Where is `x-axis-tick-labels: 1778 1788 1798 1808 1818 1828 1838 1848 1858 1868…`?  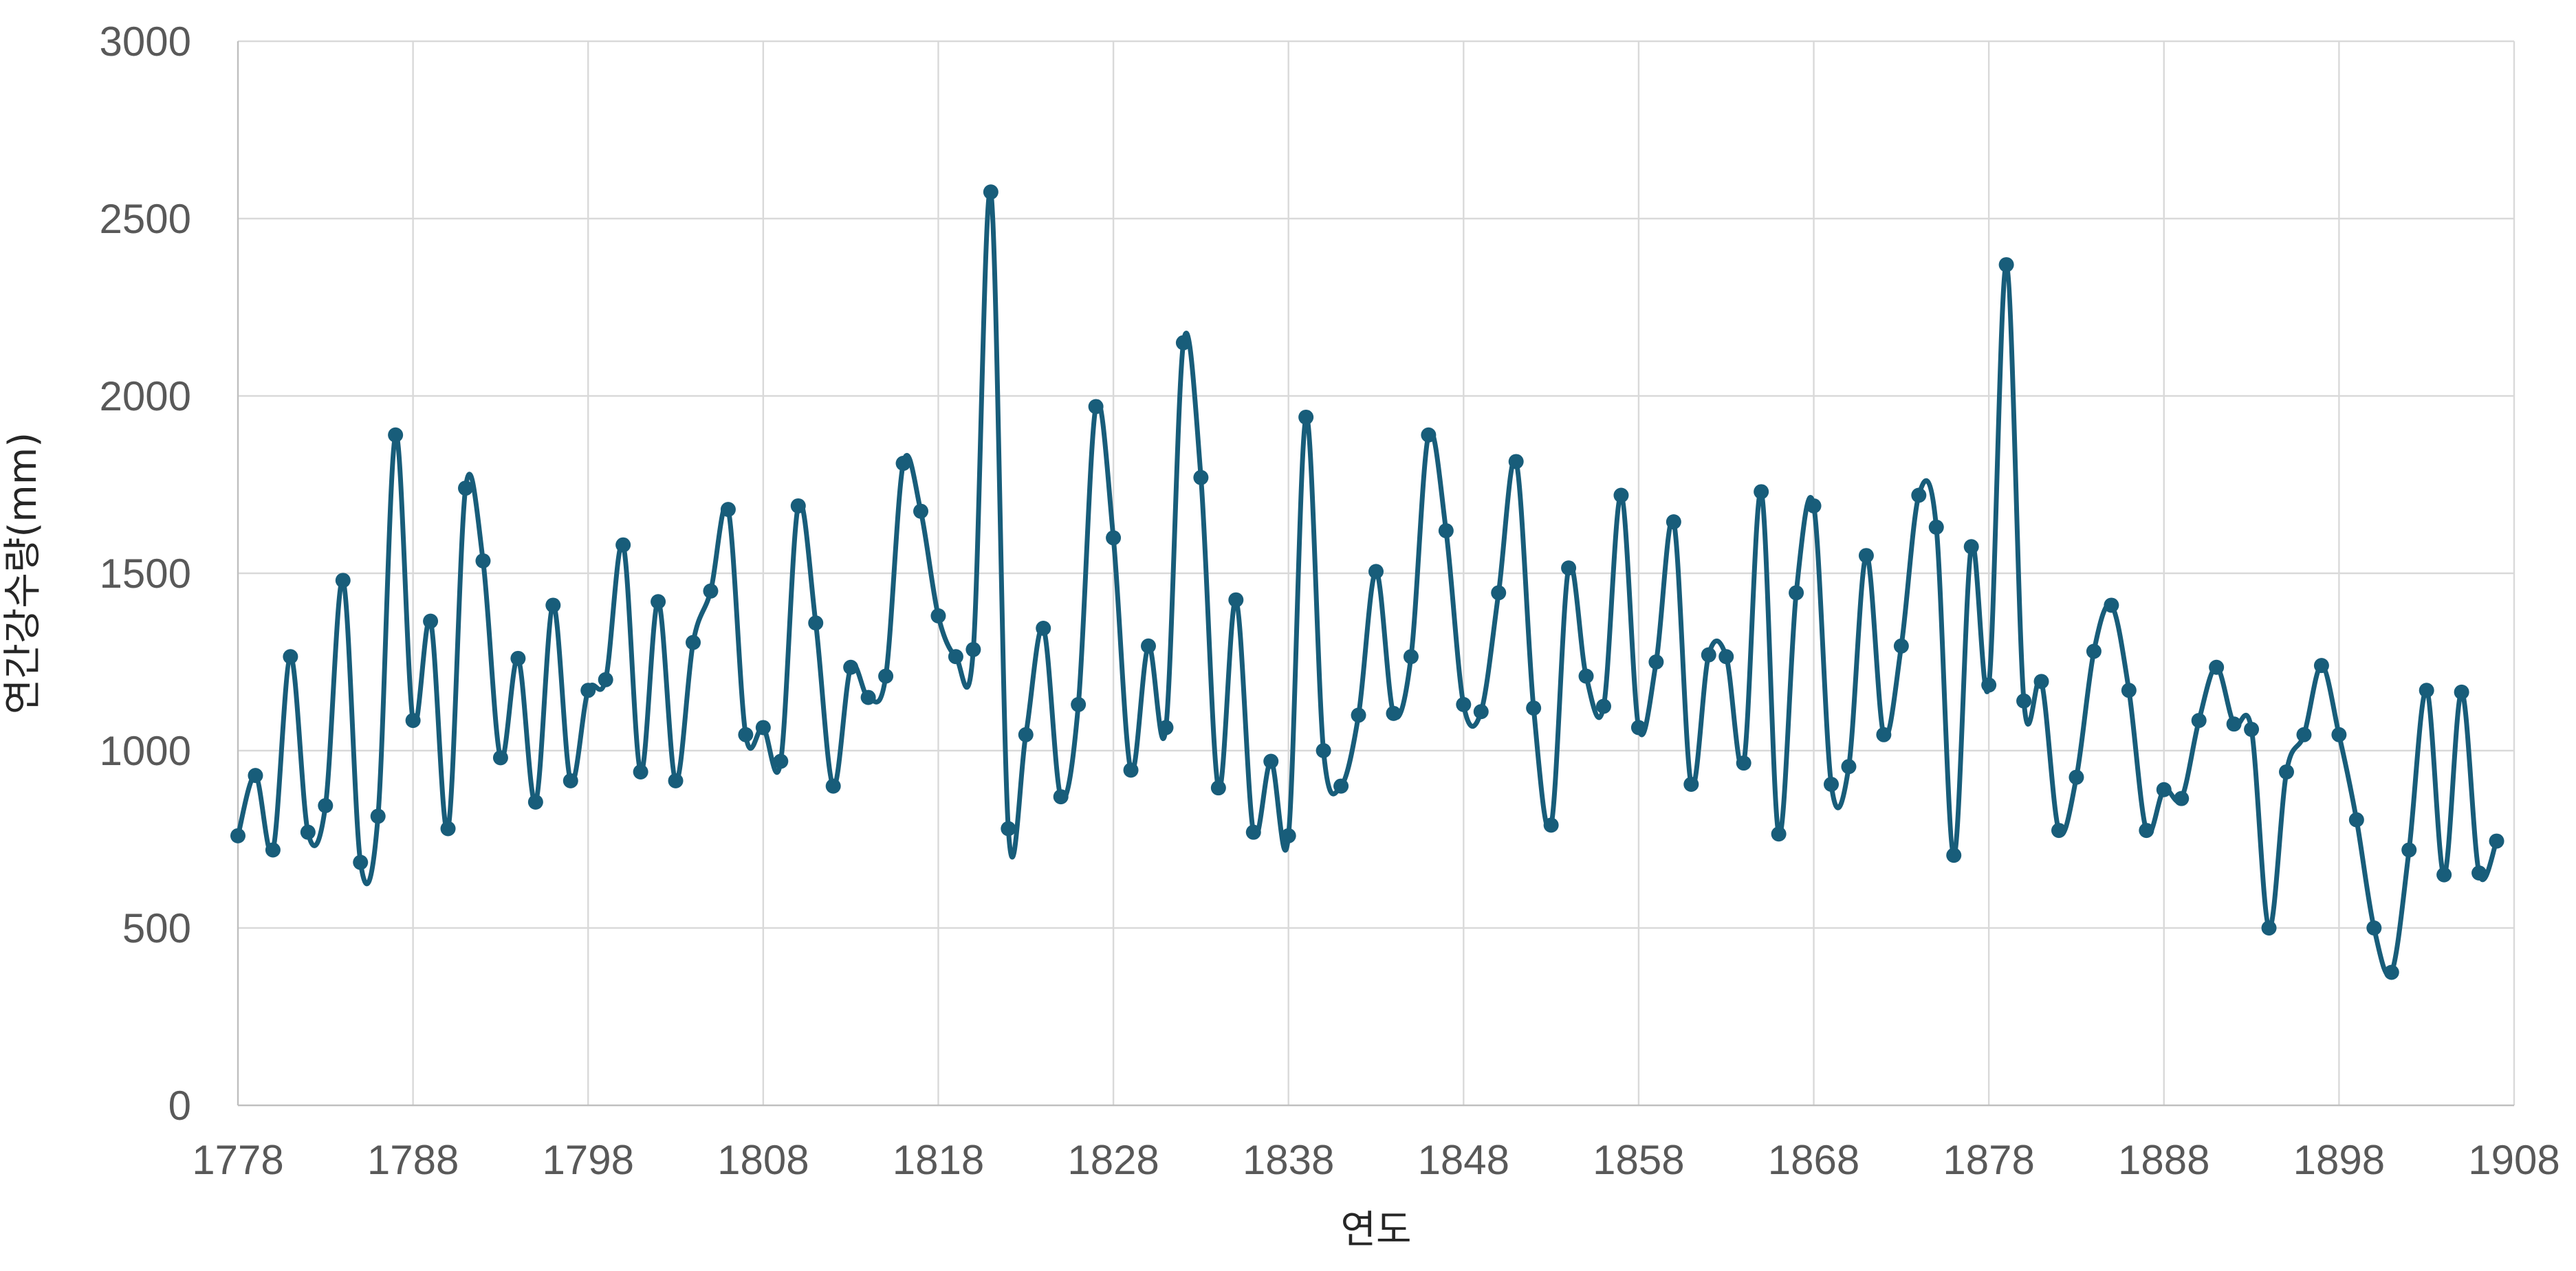 x-axis-tick-labels: 1778 1788 1798 1808 1818 1828 1838 1848 1858 1868… is located at coordinates (1375, 1160).